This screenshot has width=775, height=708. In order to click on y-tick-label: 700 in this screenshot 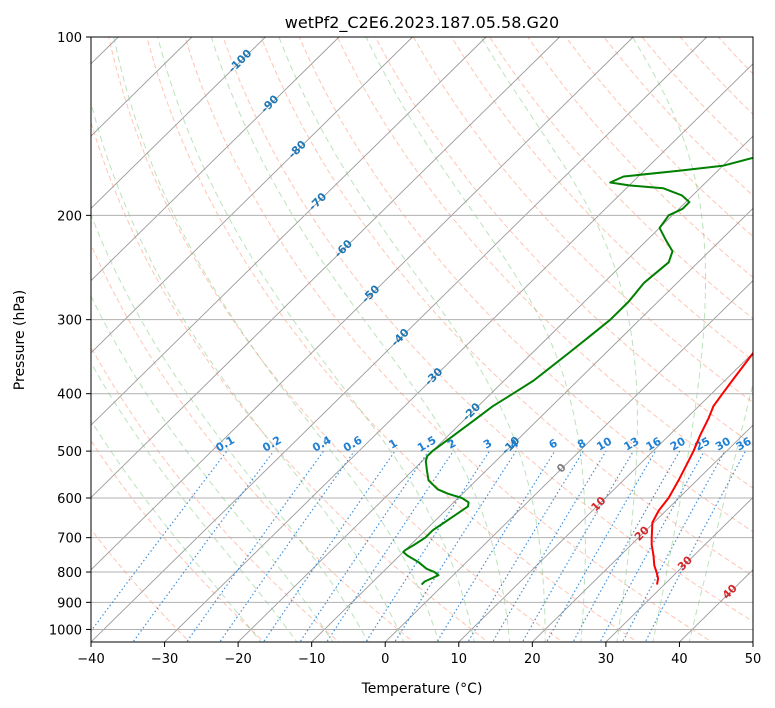, I will do `click(69, 539)`.